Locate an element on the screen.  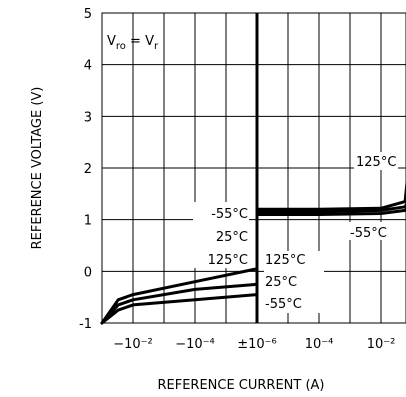
label-right-125c: 125°C is located at coordinates (376, 162).